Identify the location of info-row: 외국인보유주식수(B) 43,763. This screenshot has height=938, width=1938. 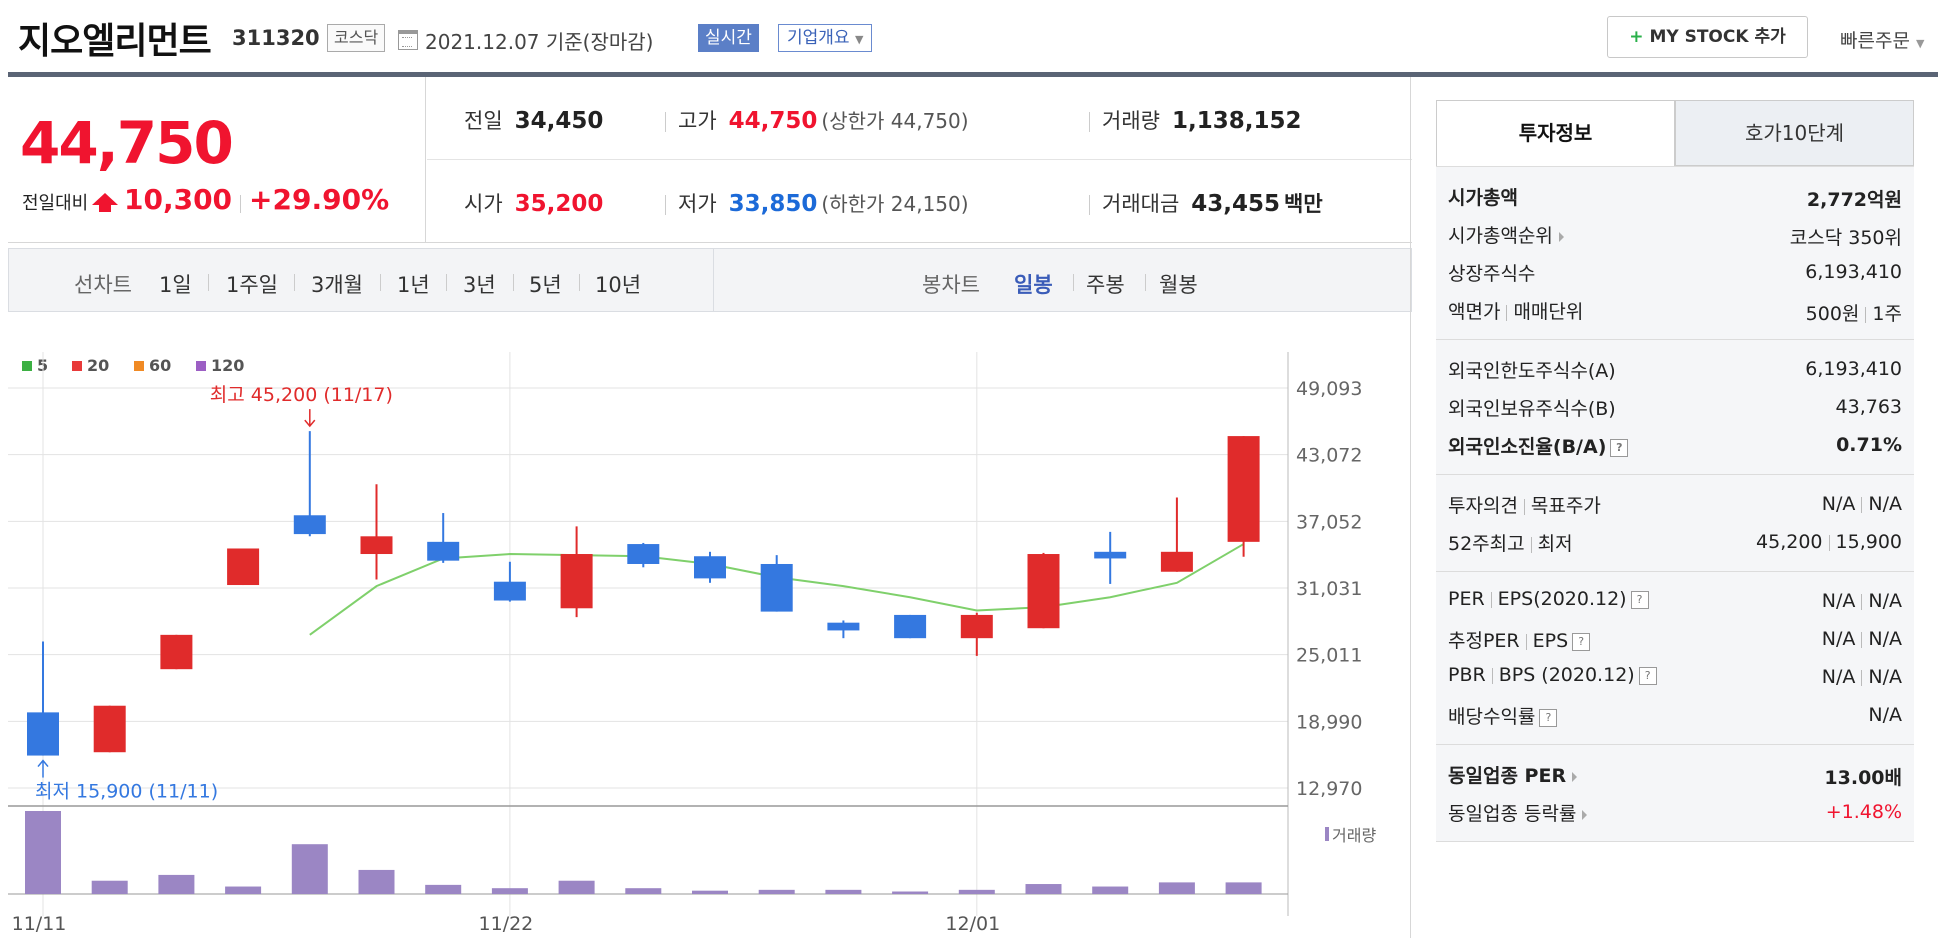
(1675, 407).